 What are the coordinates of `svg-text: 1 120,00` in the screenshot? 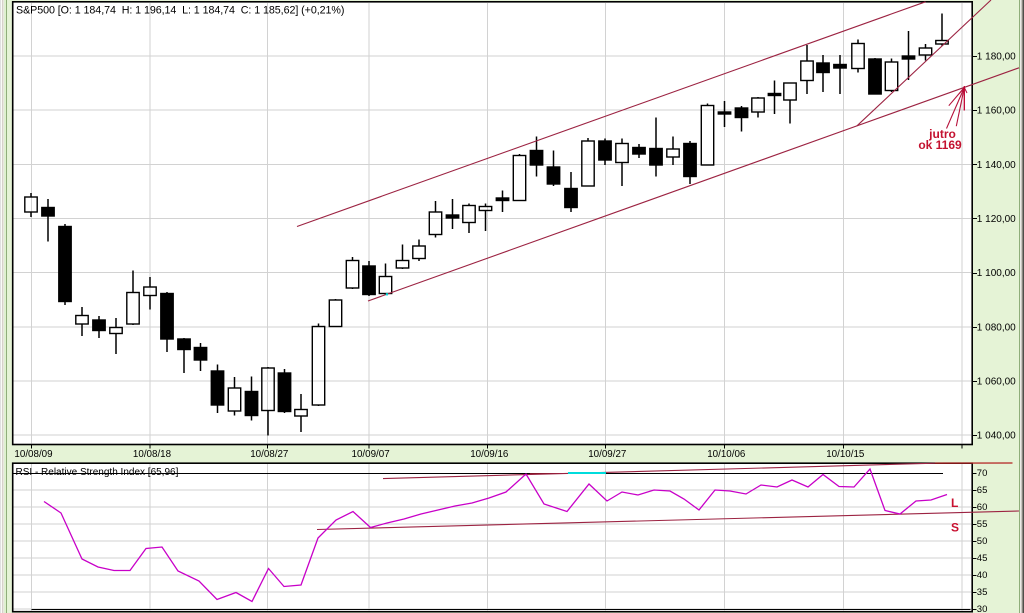 It's located at (996, 219).